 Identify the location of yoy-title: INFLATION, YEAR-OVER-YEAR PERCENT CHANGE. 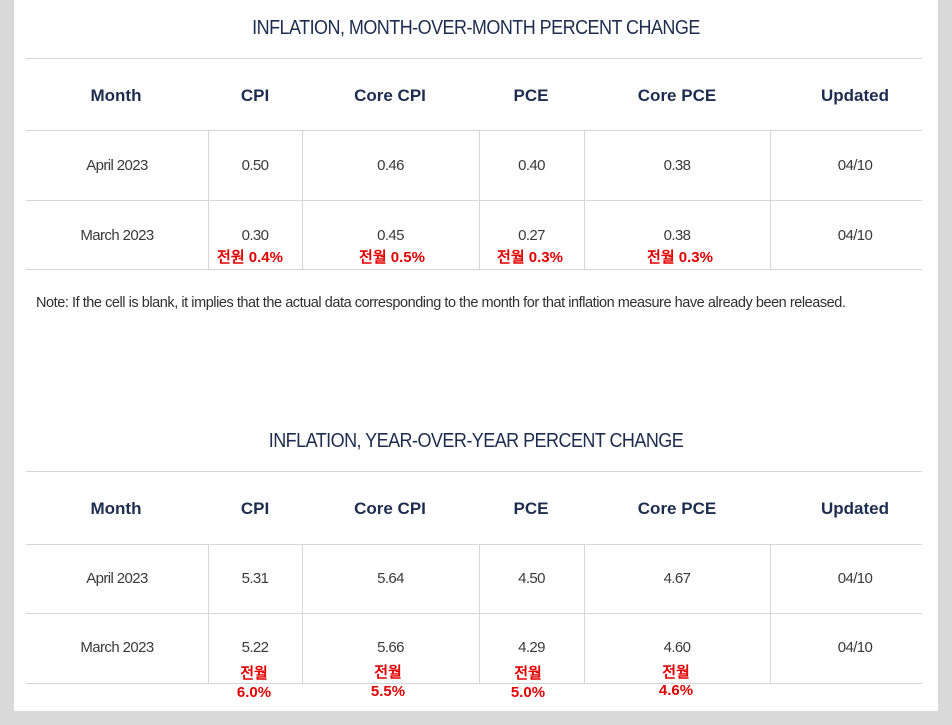
(476, 441).